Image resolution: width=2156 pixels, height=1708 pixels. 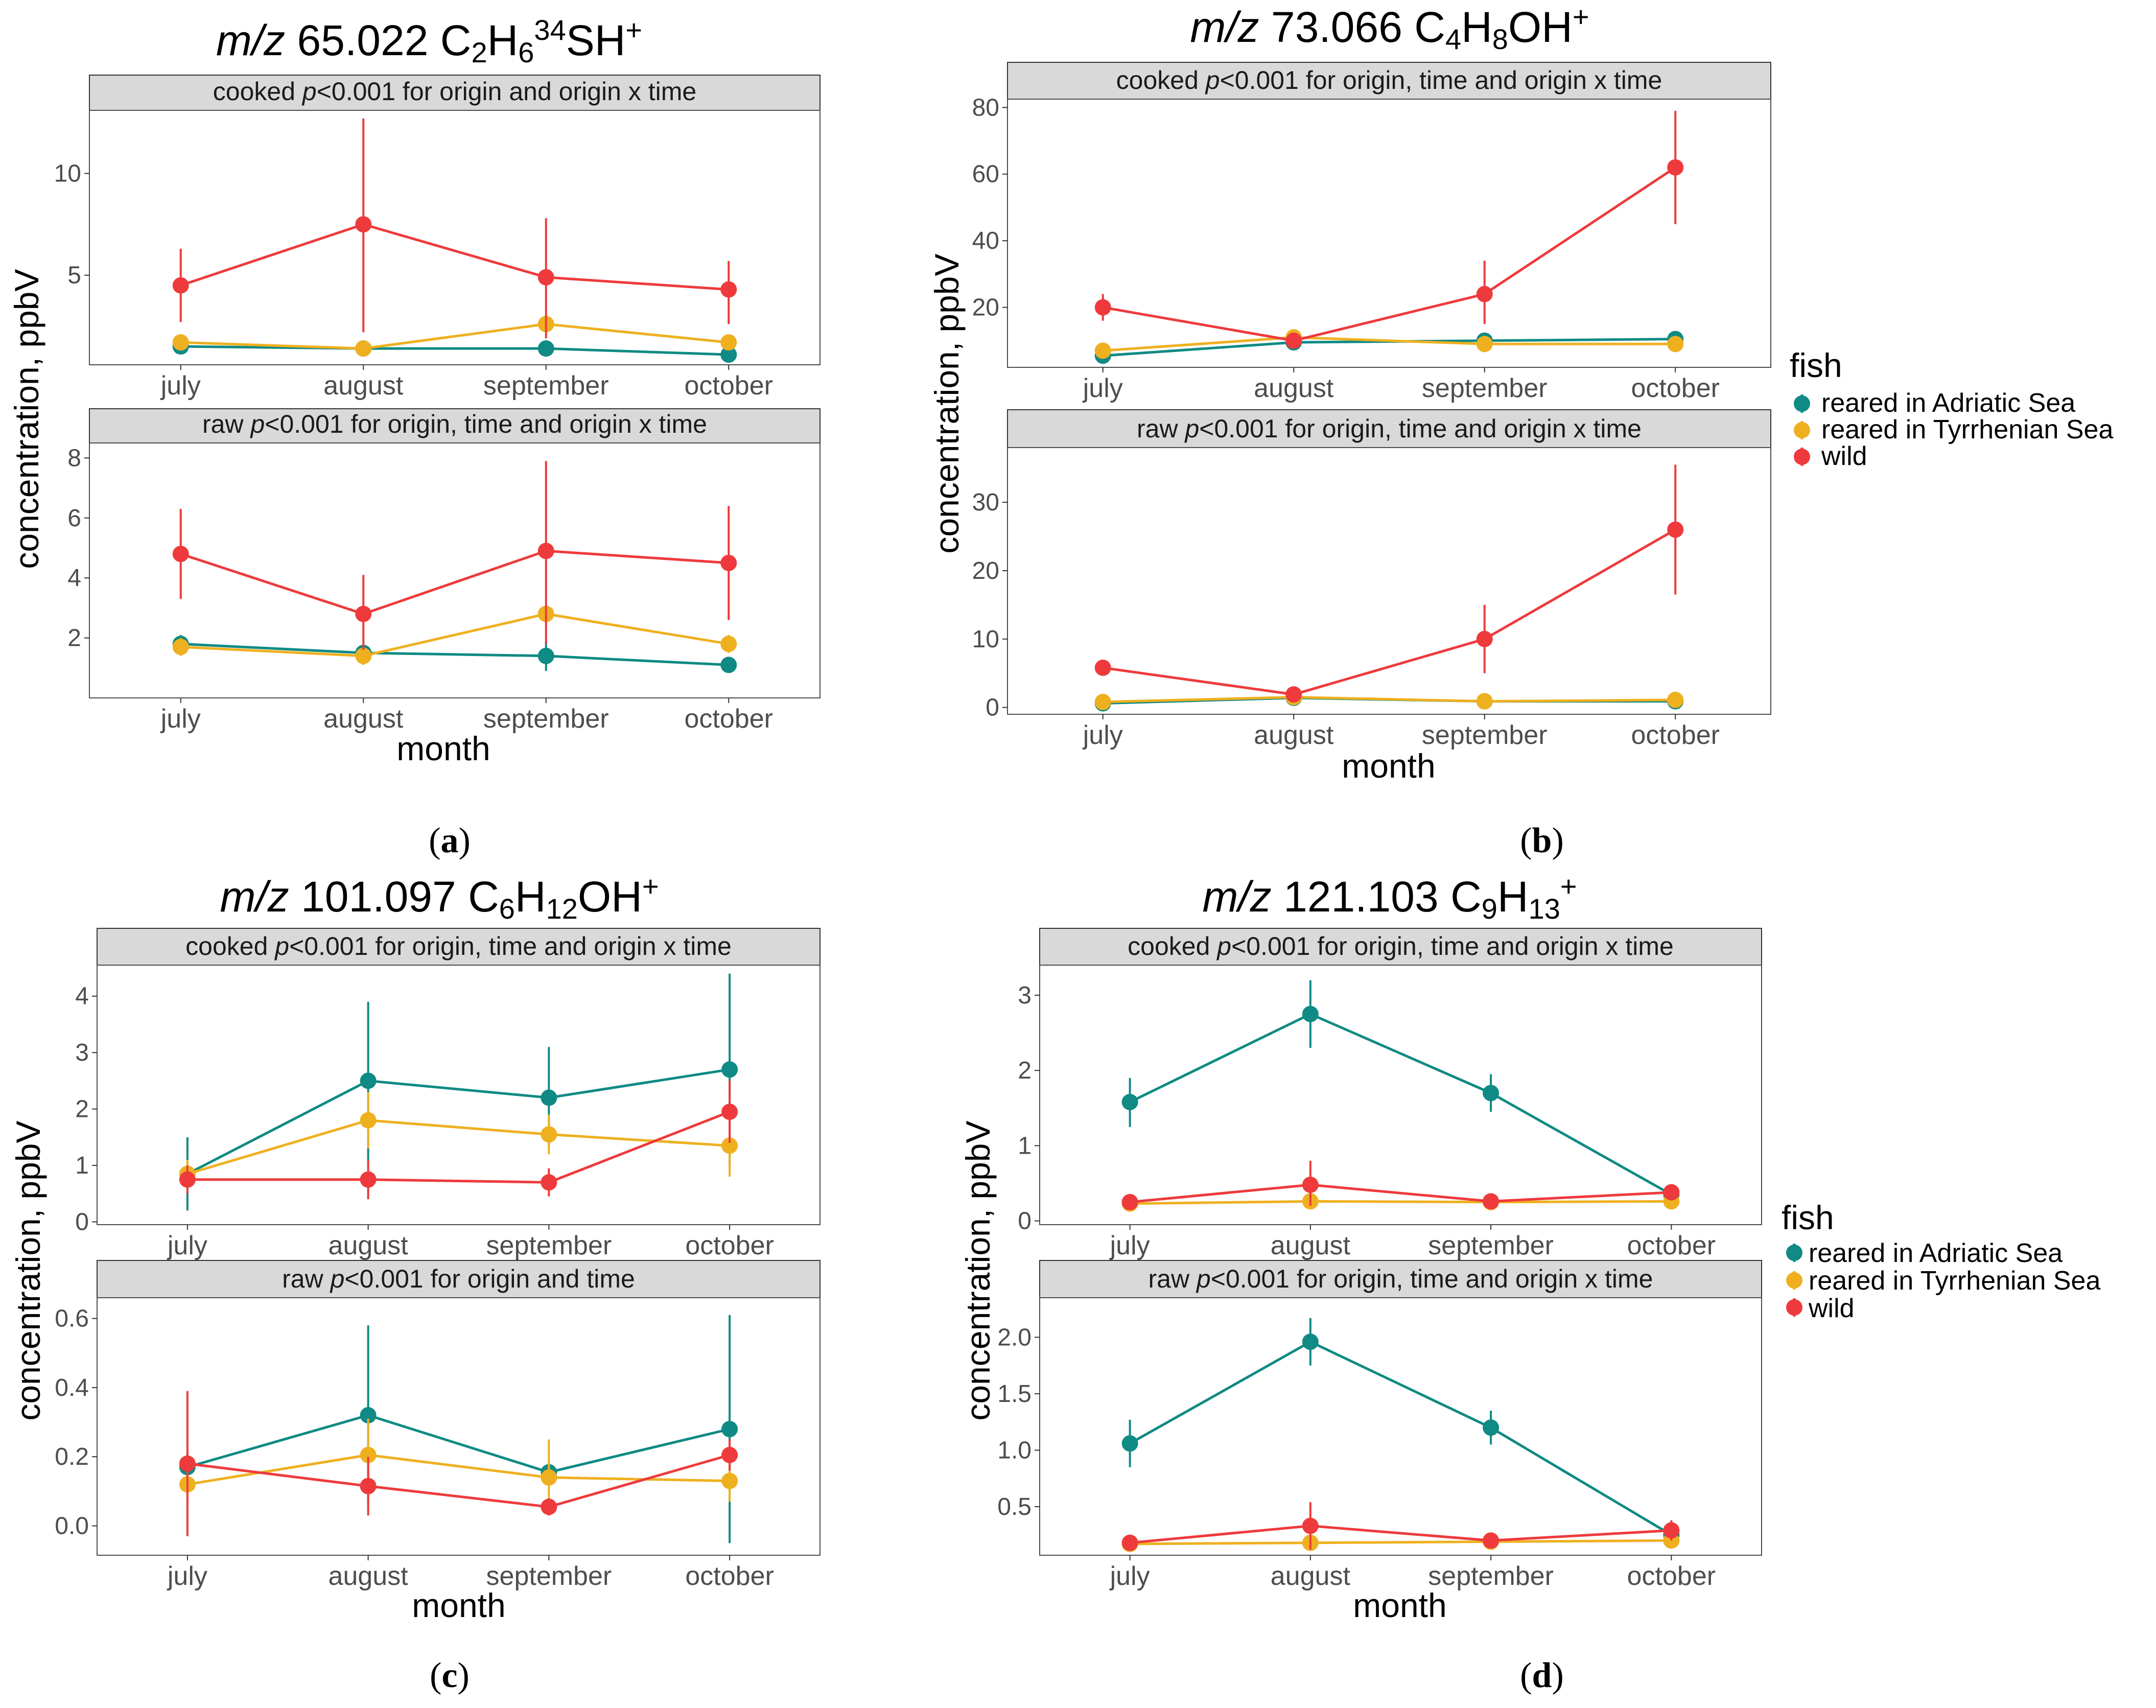 I want to click on legend-bottom-entry-tyrrhenian: reared in Tyrrhenian Sea, so click(x=1943, y=1281).